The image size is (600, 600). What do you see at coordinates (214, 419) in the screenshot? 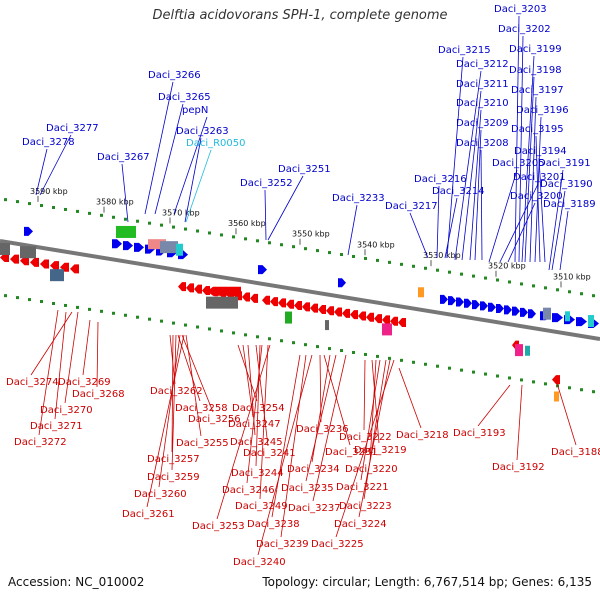
I see `gene-label-bottom: Daci_3256` at bounding box center [214, 419].